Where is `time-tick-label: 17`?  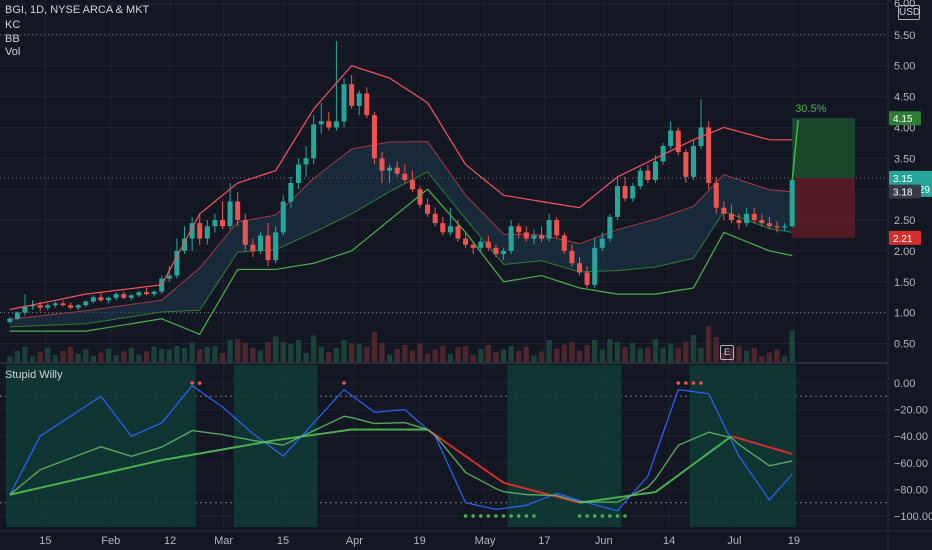 time-tick-label: 17 is located at coordinates (544, 541).